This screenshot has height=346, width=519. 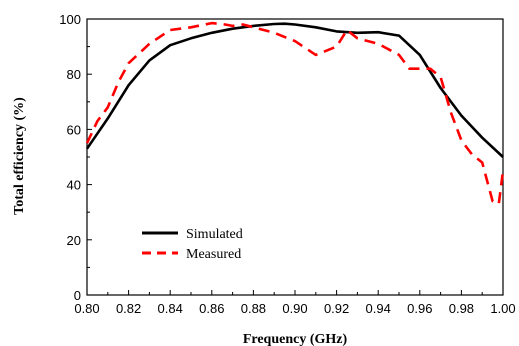 I want to click on x-tick-label: 0.84, so click(x=170, y=308).